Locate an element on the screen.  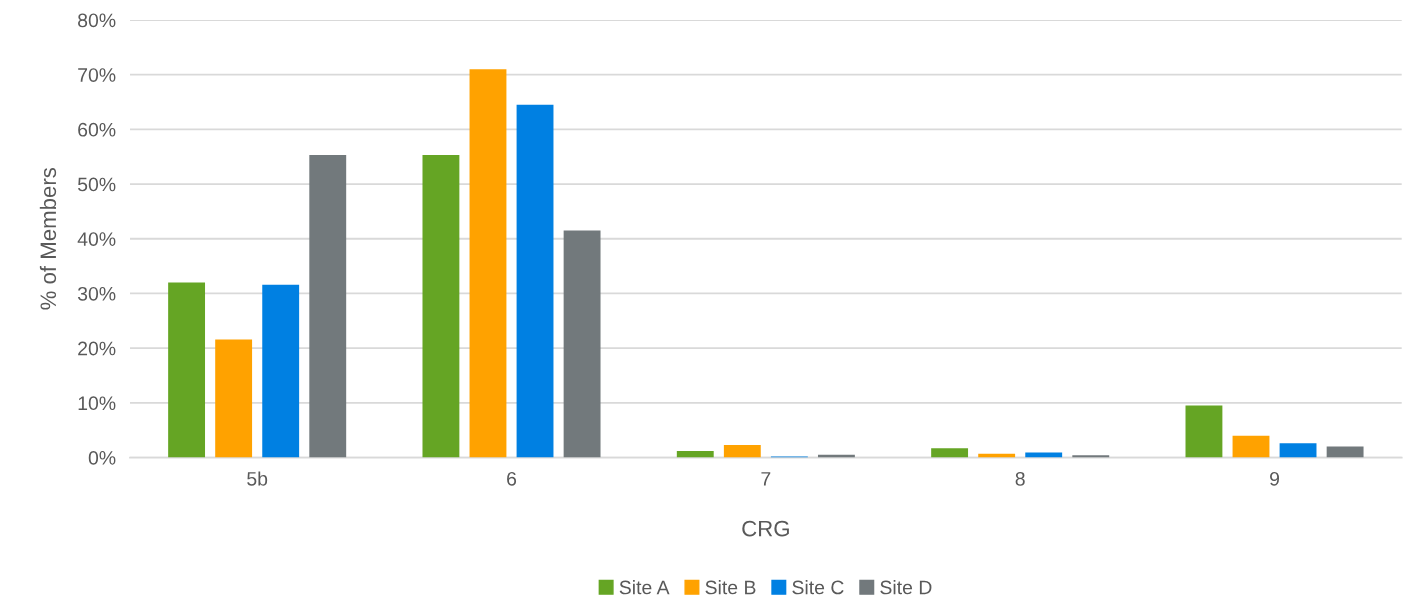
y-tick-label: 80% is located at coordinates (97, 20).